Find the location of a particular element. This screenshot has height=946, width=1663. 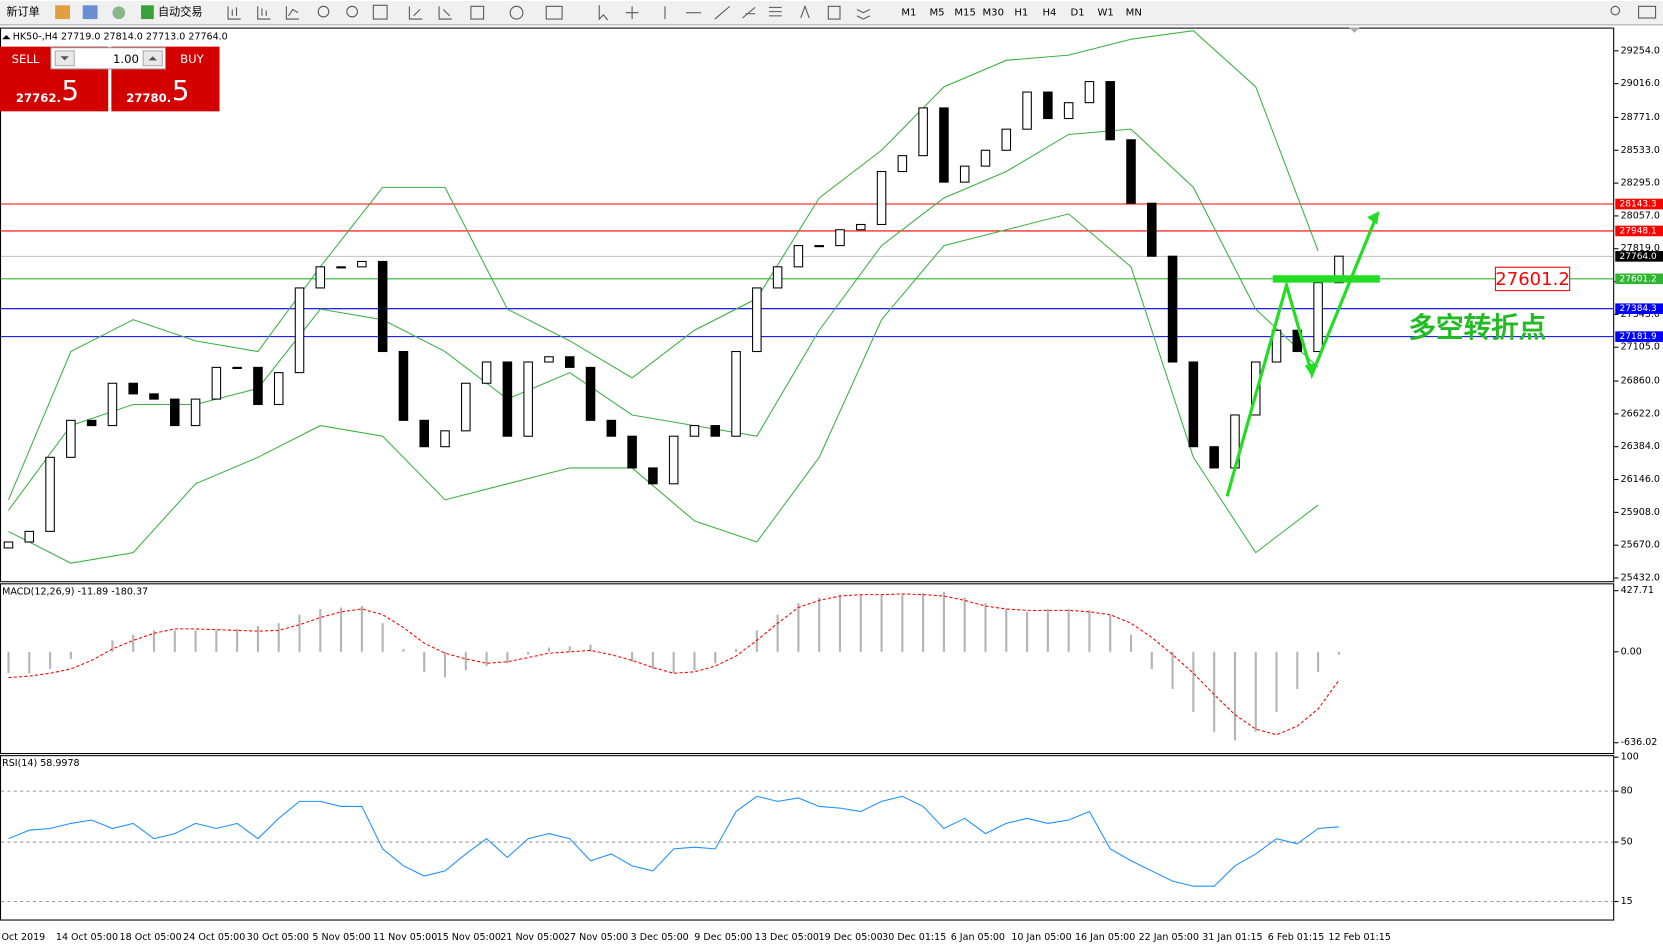

sell-label: SELL is located at coordinates (26, 59).